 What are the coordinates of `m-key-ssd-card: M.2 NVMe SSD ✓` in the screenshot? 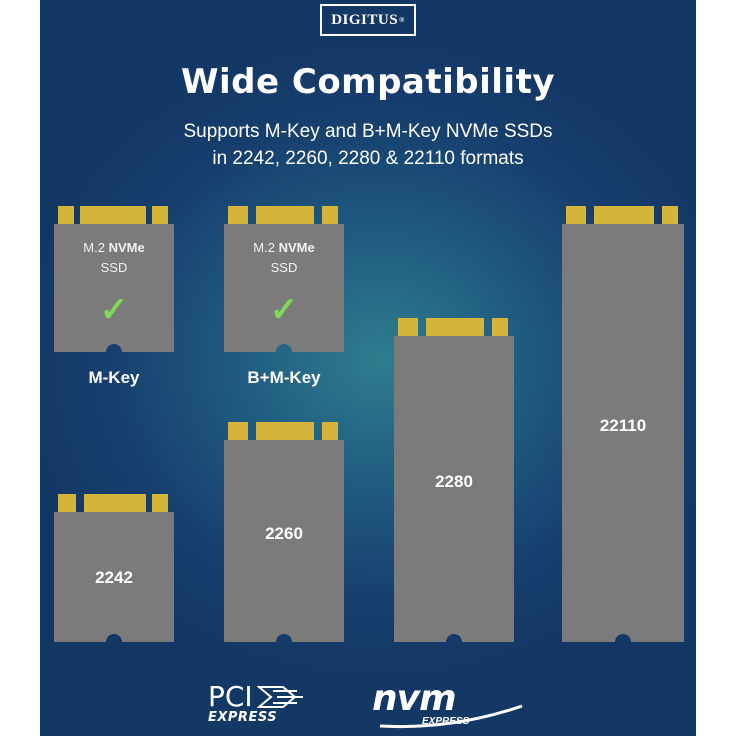 It's located at (114, 280).